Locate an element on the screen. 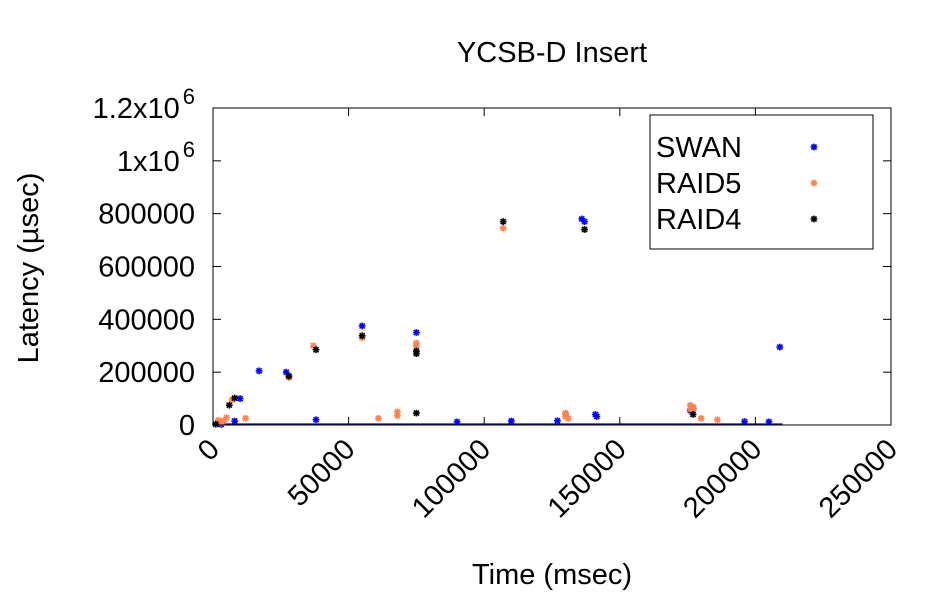  legend-marker-raid5 is located at coordinates (814, 183).